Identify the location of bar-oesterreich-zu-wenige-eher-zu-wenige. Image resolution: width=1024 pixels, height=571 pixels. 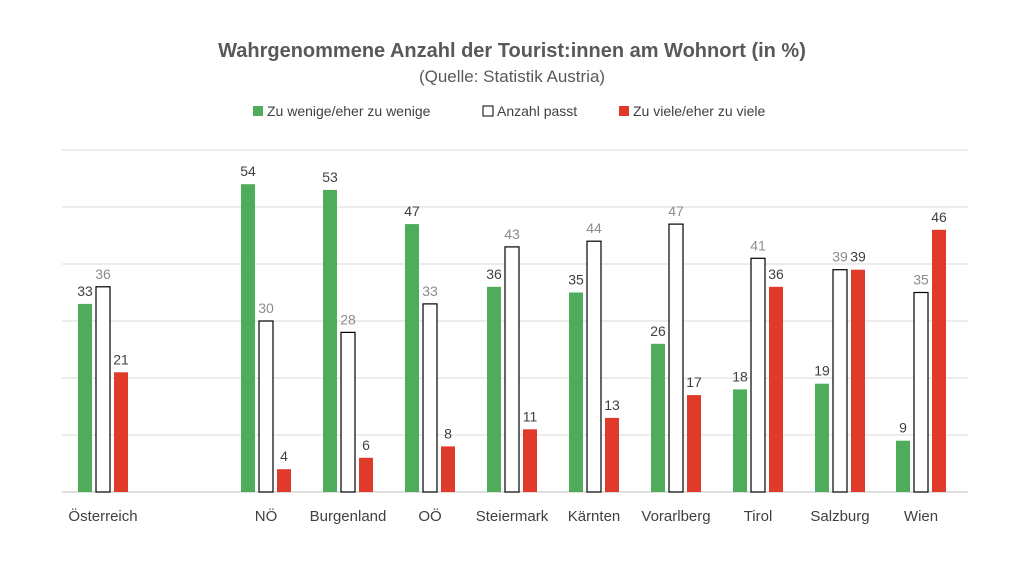
(85, 397).